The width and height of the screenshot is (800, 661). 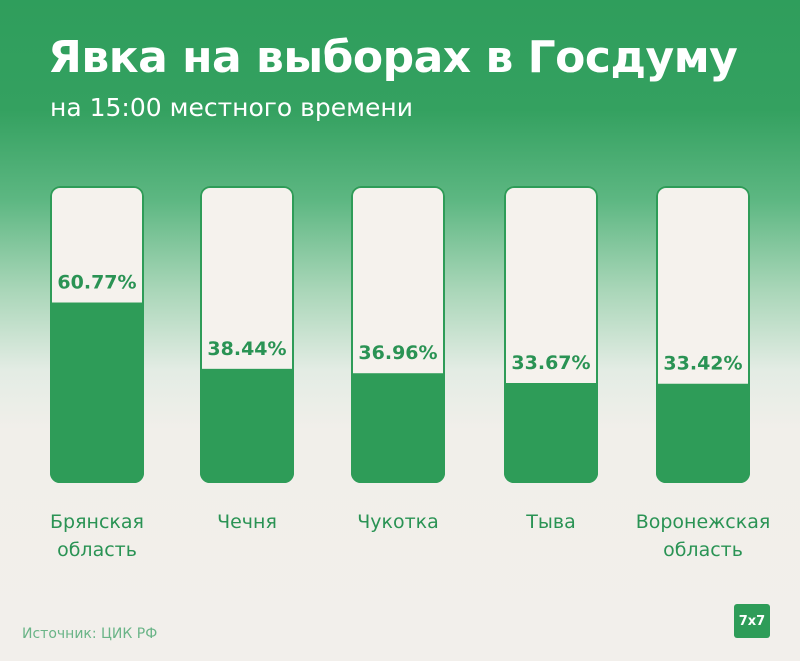 I want to click on source-note: Источник: ЦИК РФ, so click(x=90, y=634).